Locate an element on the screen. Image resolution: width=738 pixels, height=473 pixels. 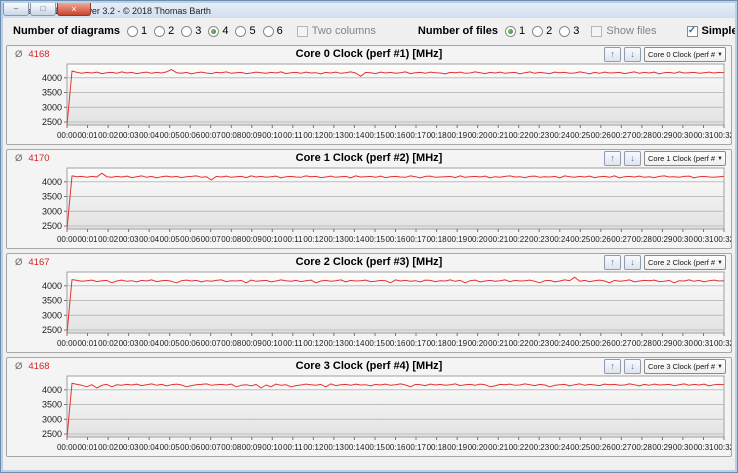
svg-text: 00:16 is located at coordinates (395, 239).